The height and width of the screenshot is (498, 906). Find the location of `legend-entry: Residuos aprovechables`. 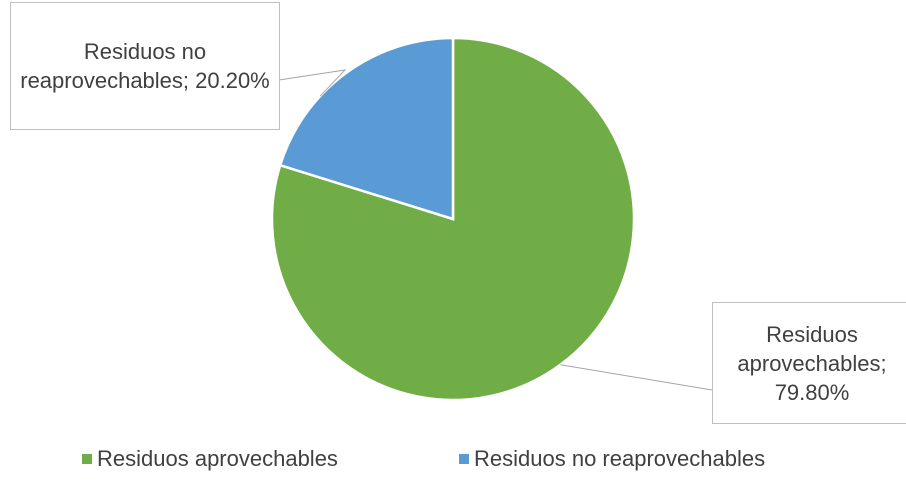

legend-entry: Residuos aprovechables is located at coordinates (210, 459).